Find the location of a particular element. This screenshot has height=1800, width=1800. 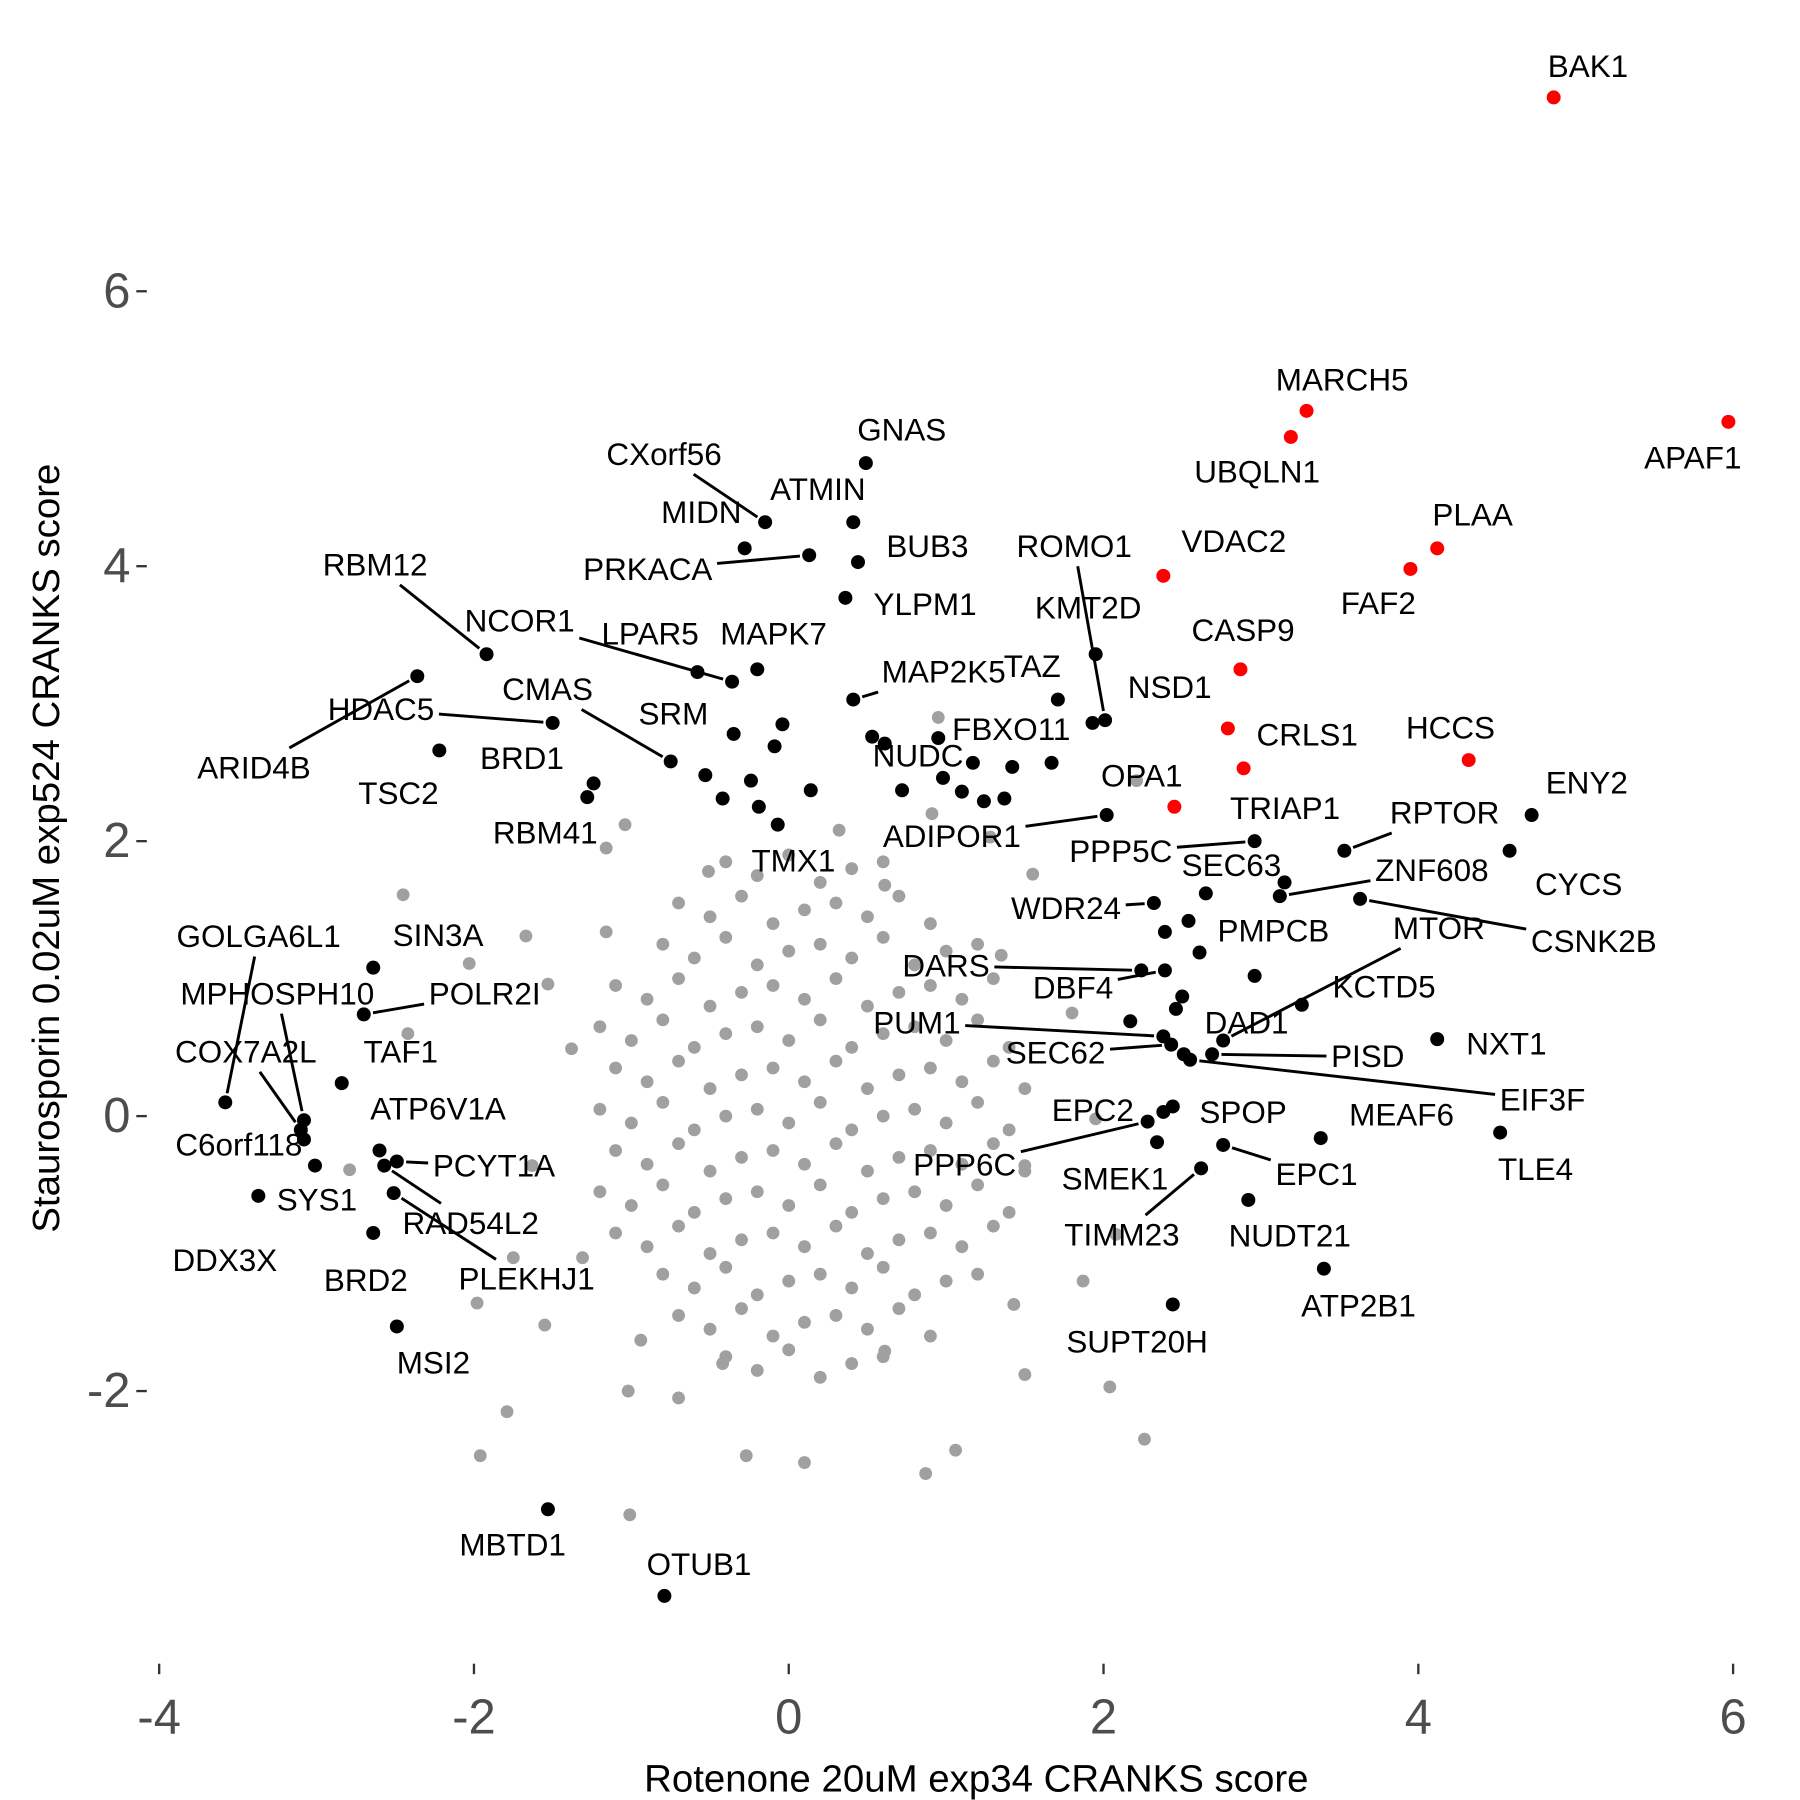

point-label: MSI2 is located at coordinates (433, 1363).